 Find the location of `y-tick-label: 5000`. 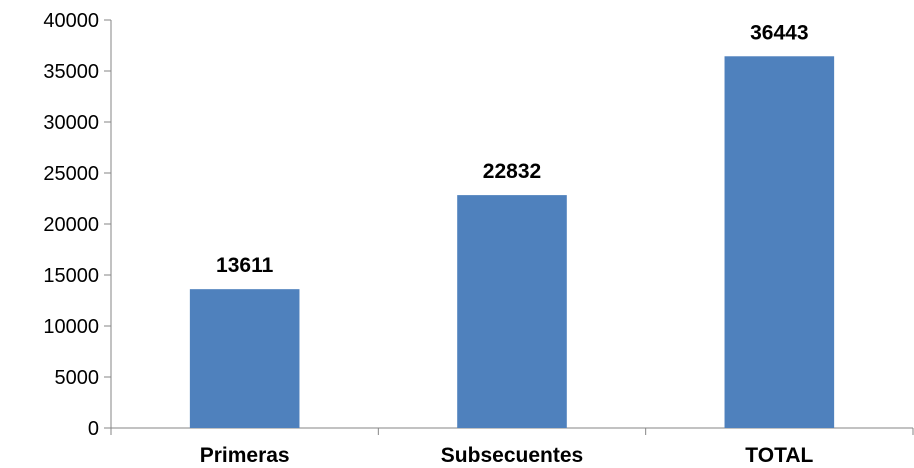

y-tick-label: 5000 is located at coordinates (77, 378).